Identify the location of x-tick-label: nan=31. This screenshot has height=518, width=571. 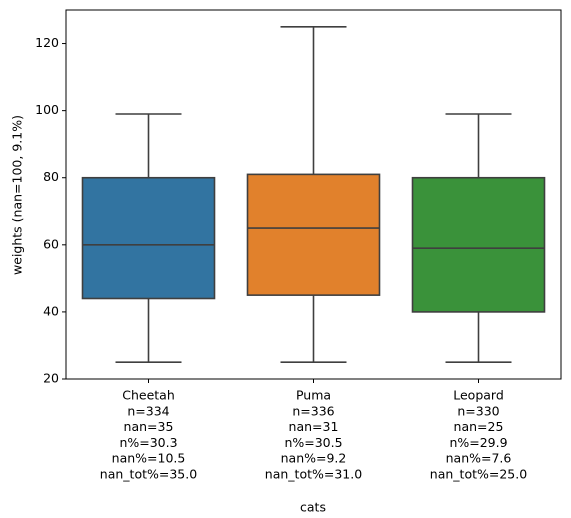
(314, 426).